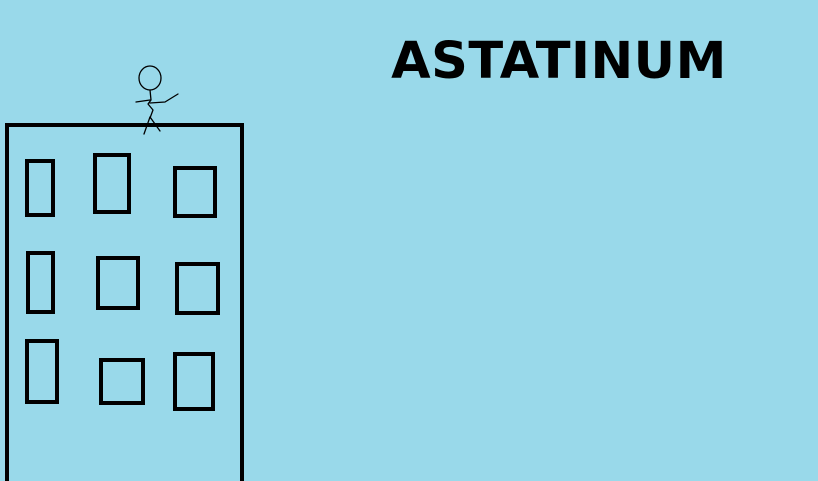 The height and width of the screenshot is (481, 818). I want to click on stick-figure-right-arm, so click(164, 98).